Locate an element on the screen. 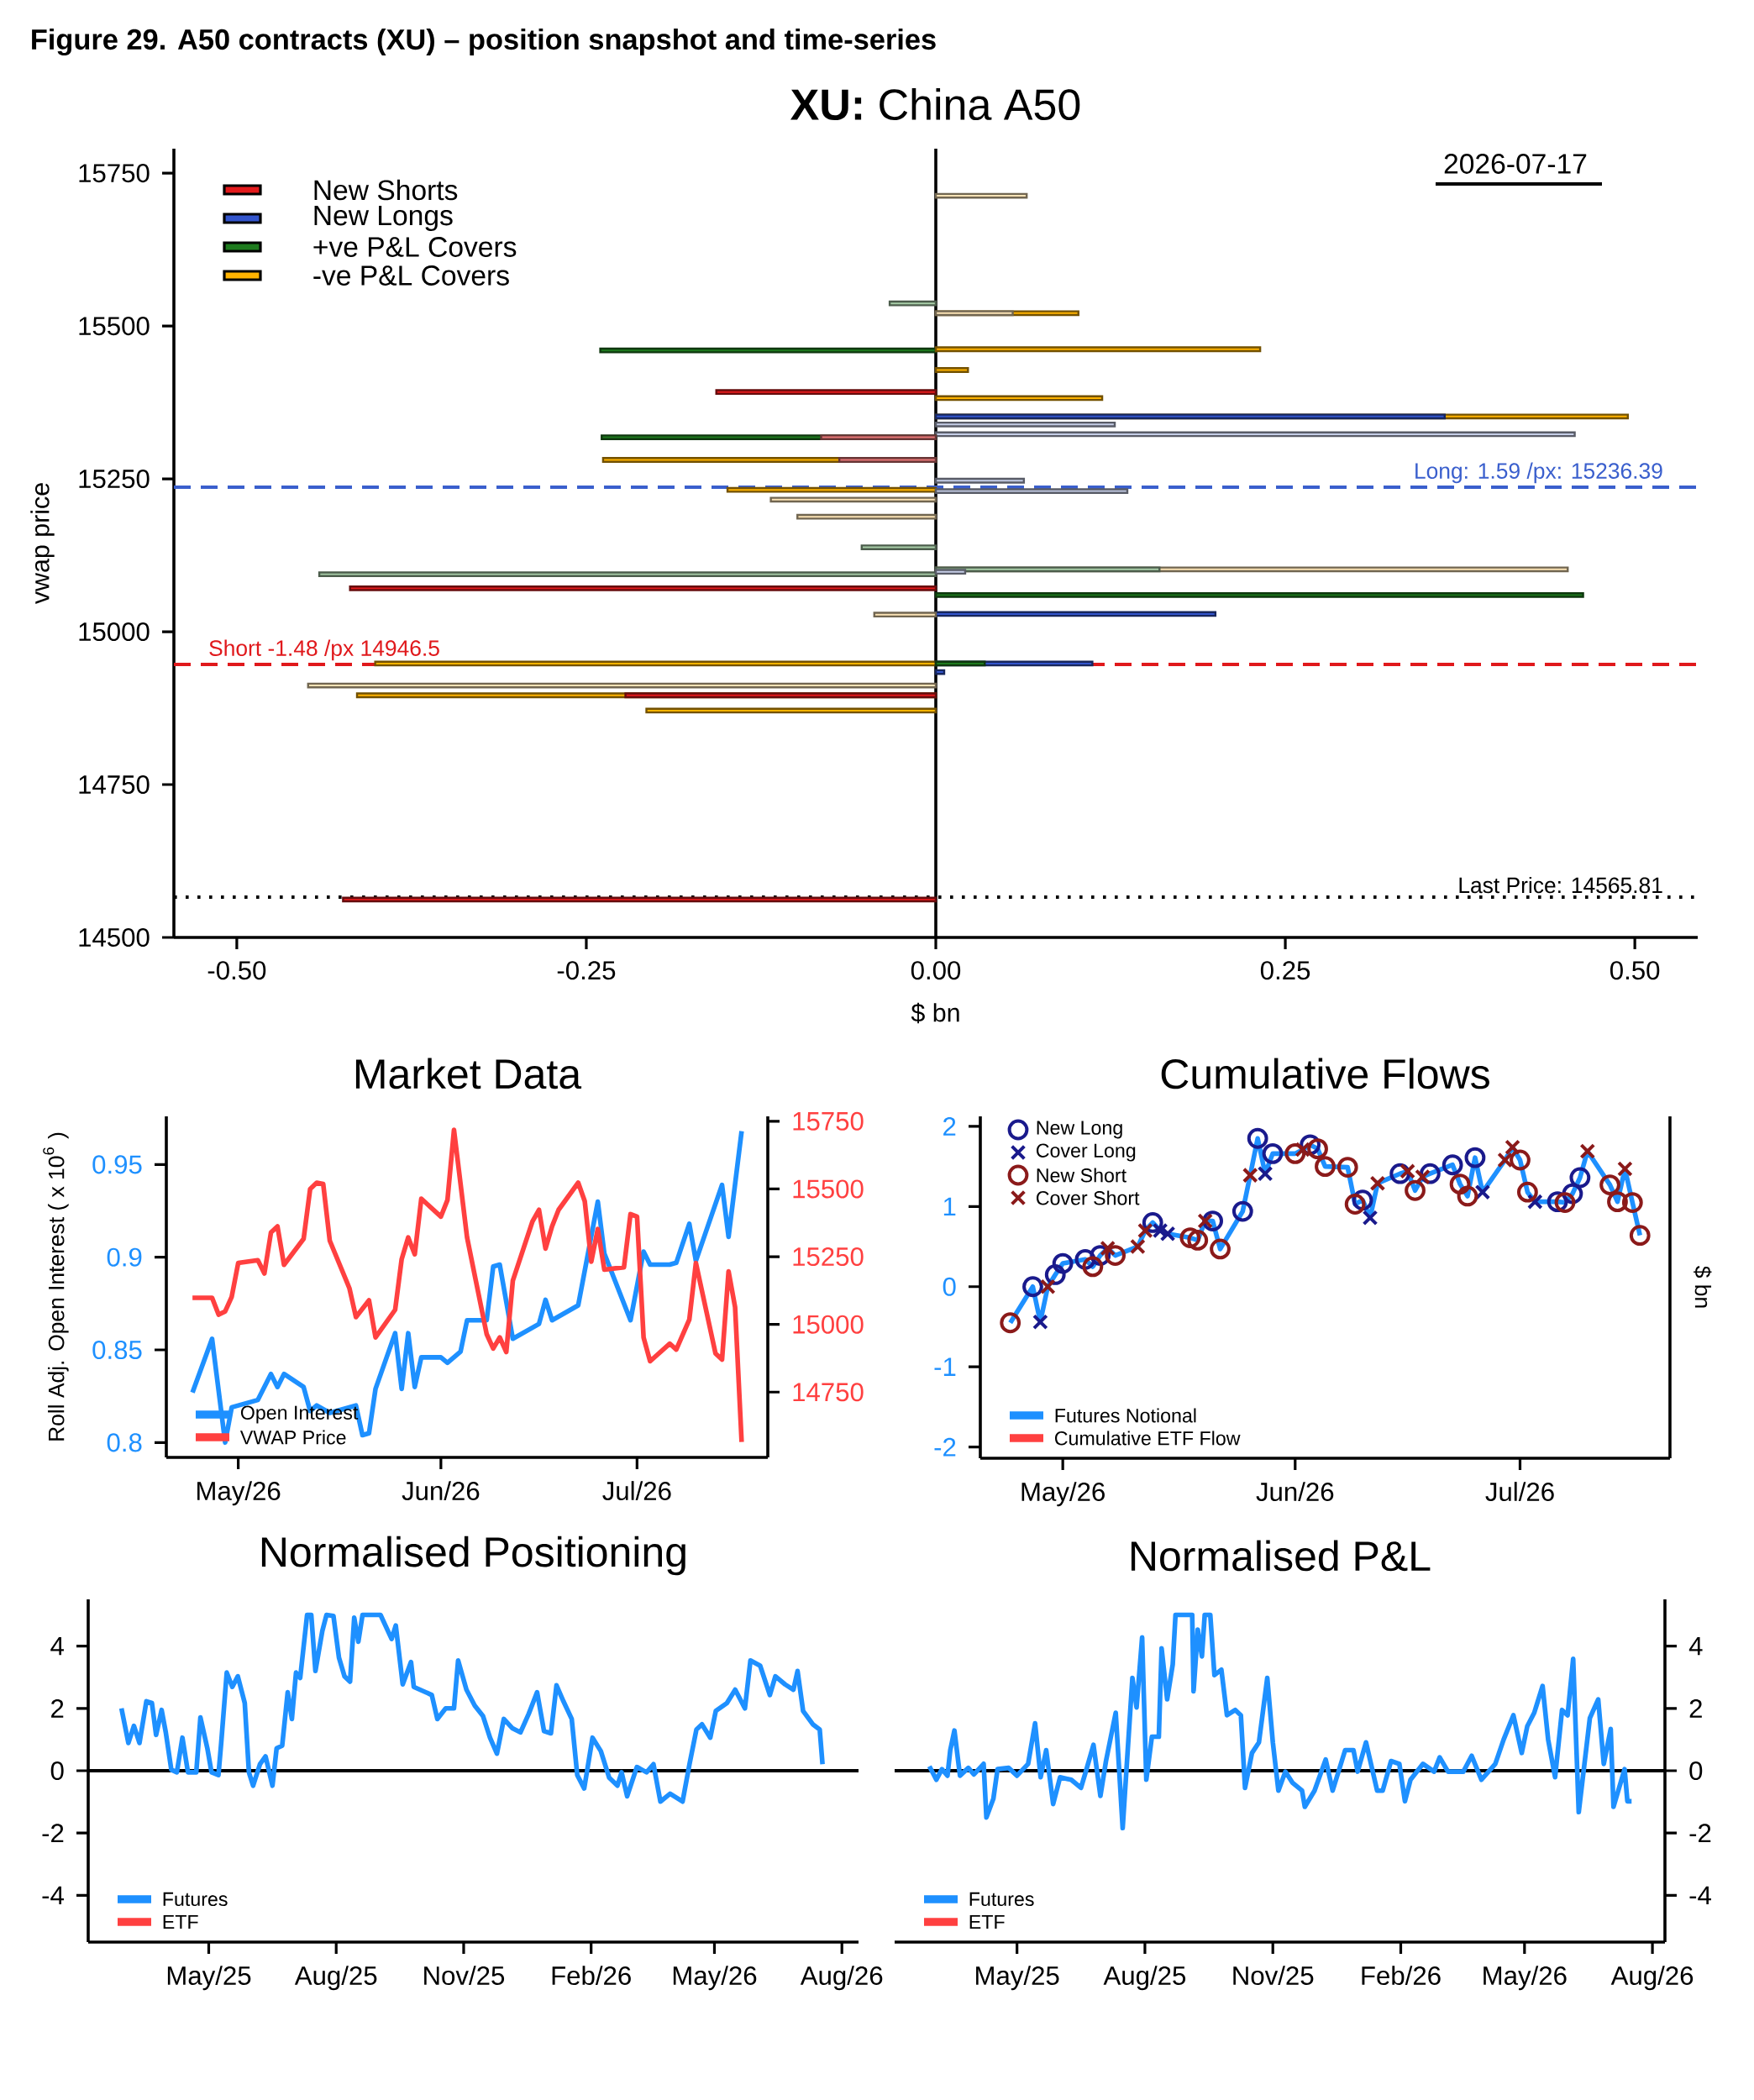 This screenshot has width=1754, height=2100. legend-label: Cover Short is located at coordinates (1088, 1197).